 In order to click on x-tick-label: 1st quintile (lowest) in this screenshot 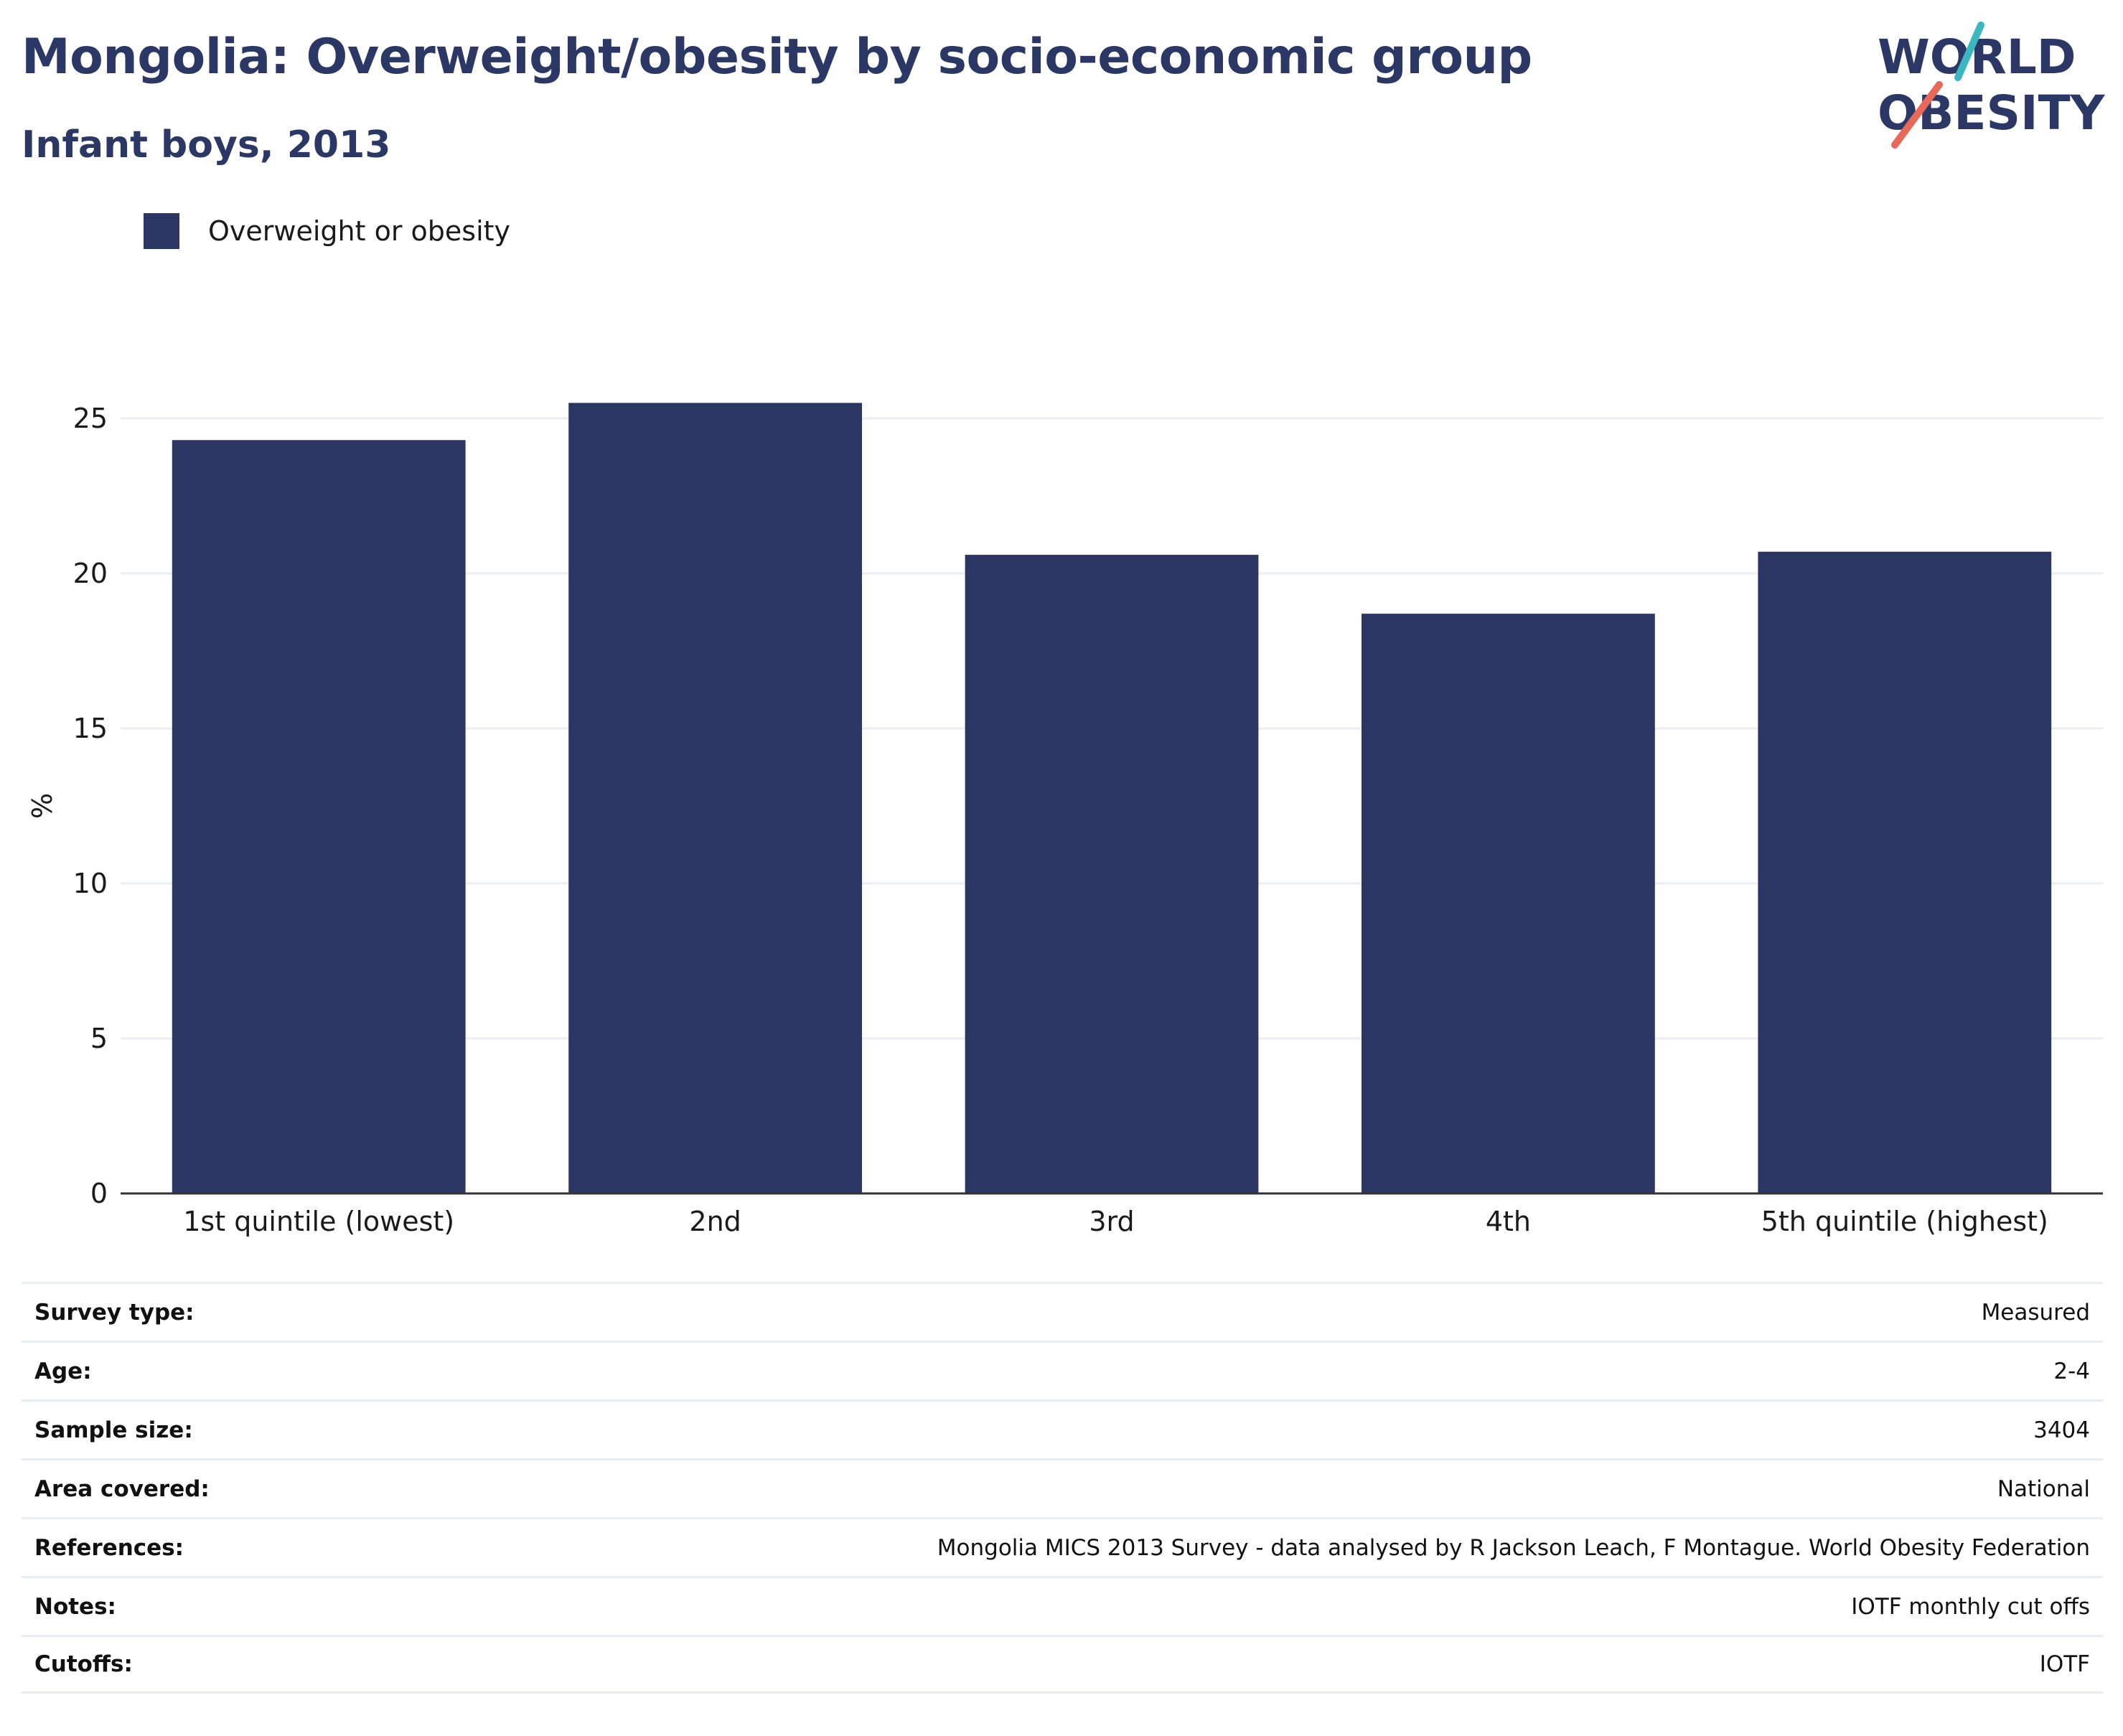, I will do `click(318, 1221)`.